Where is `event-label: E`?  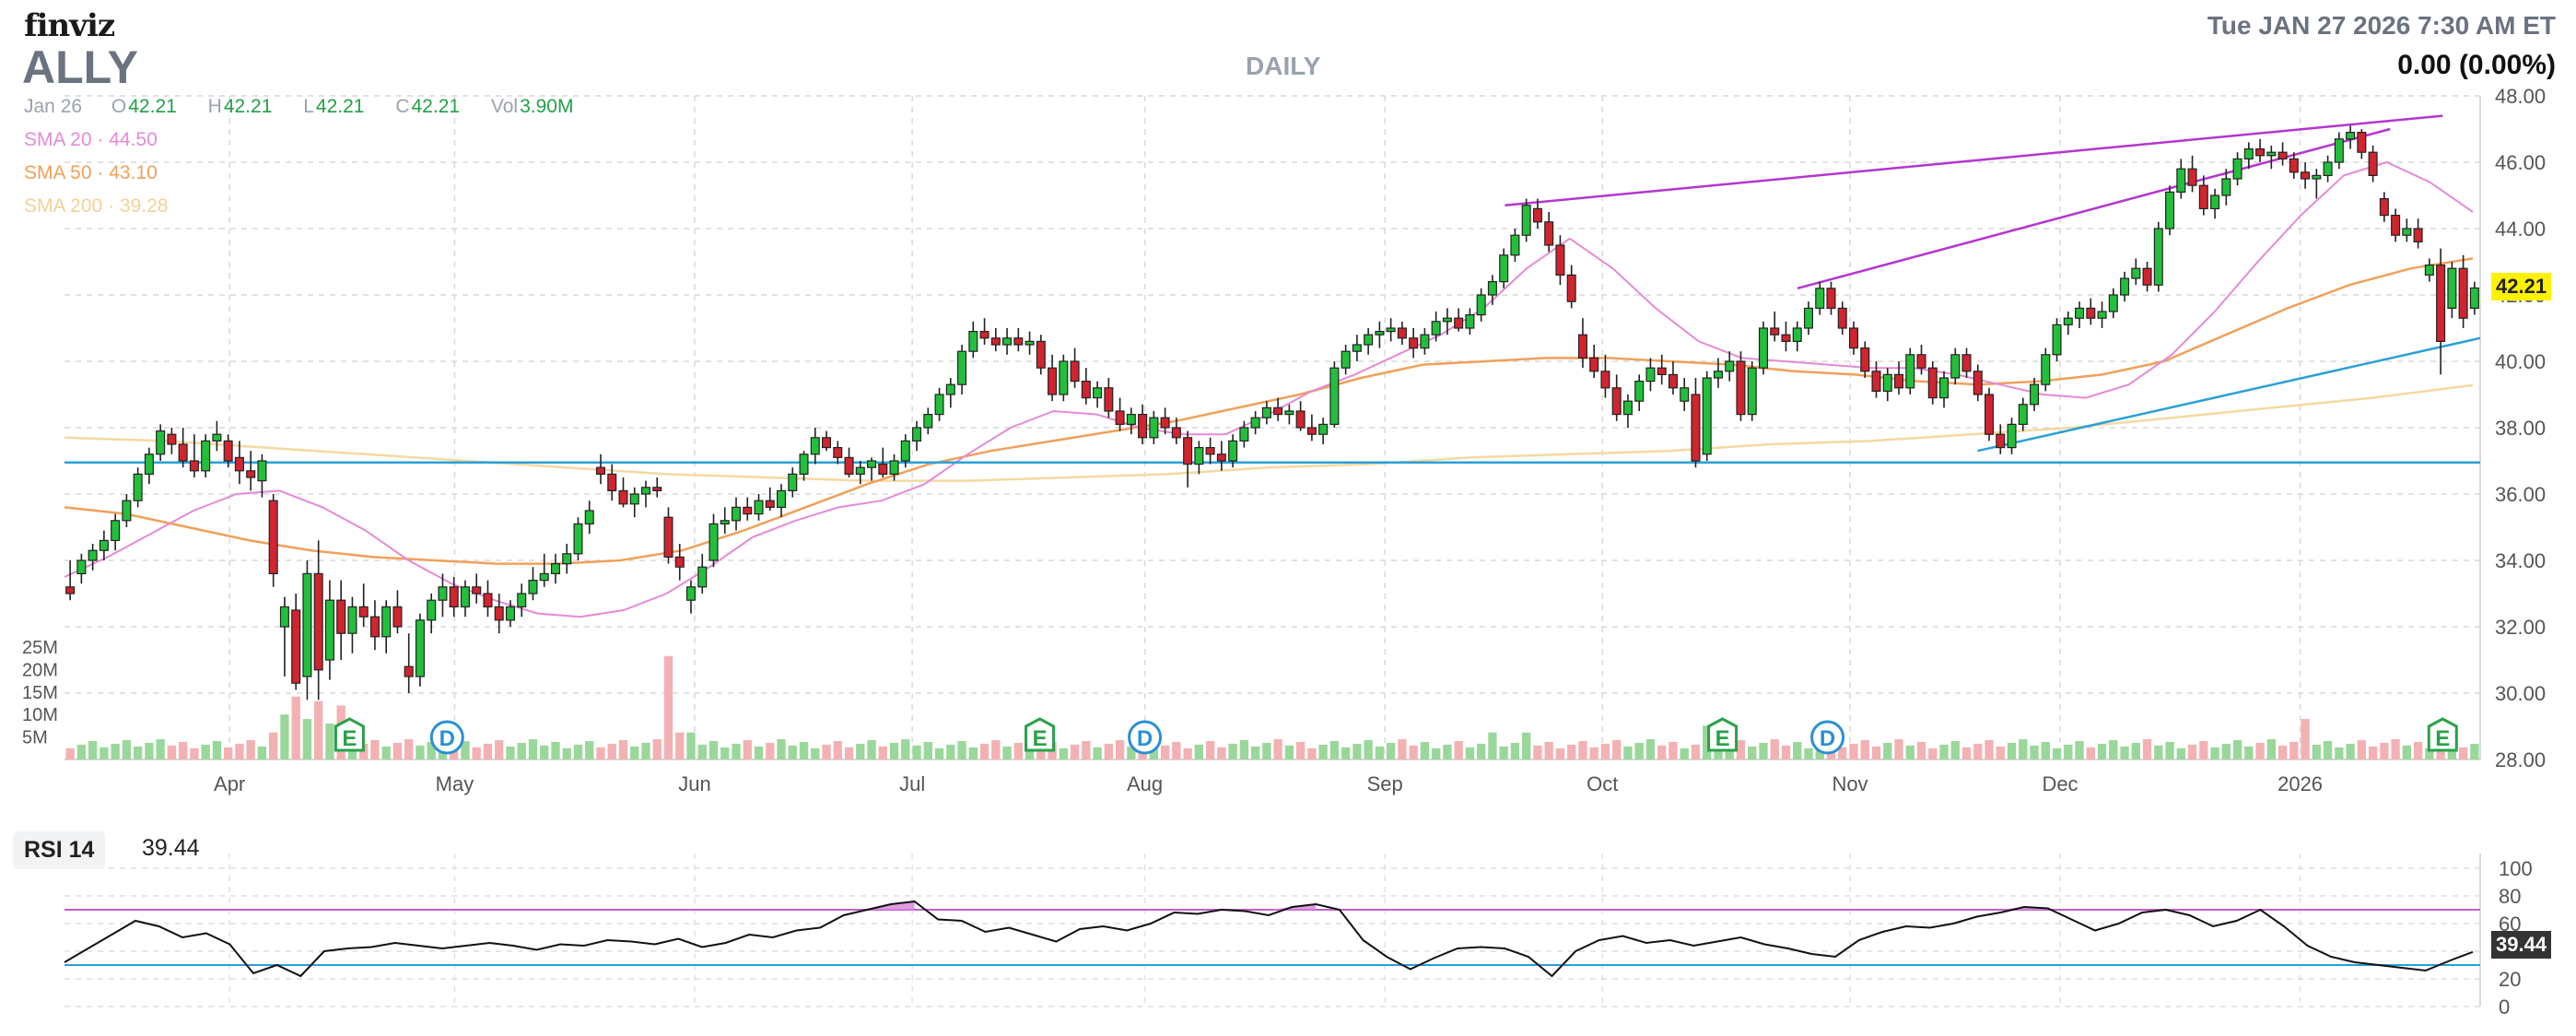 event-label: E is located at coordinates (1040, 739).